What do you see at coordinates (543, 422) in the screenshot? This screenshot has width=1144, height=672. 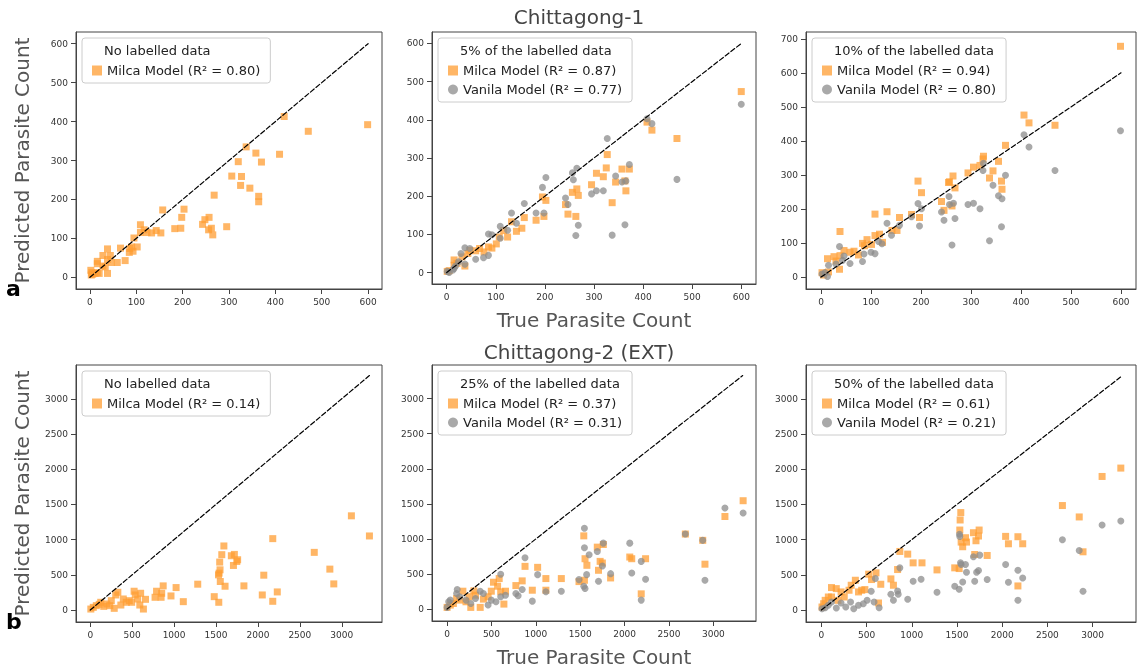 I see `legend-label: Vanila Model (R² = 0.31)` at bounding box center [543, 422].